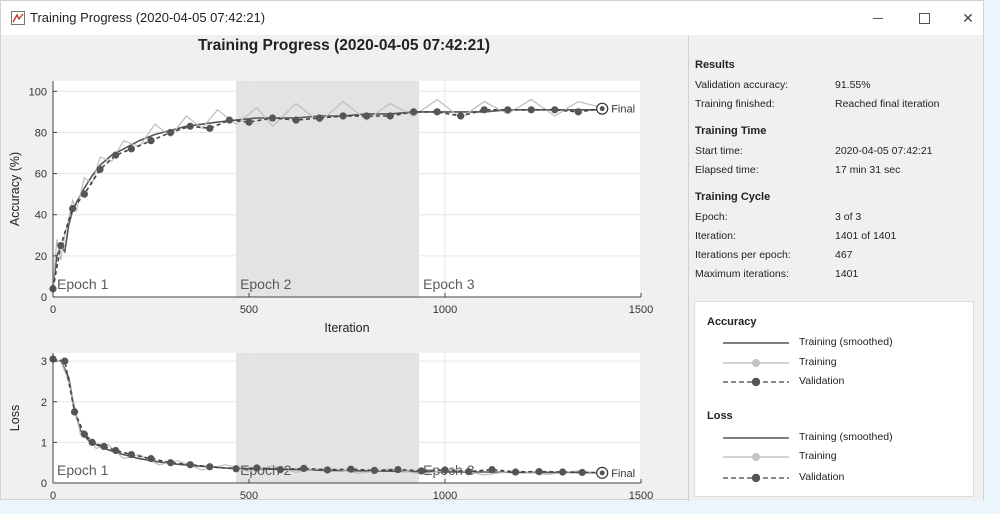 Image resolution: width=1000 pixels, height=514 pixels. What do you see at coordinates (18, 18) in the screenshot?
I see `matlab-app-icon` at bounding box center [18, 18].